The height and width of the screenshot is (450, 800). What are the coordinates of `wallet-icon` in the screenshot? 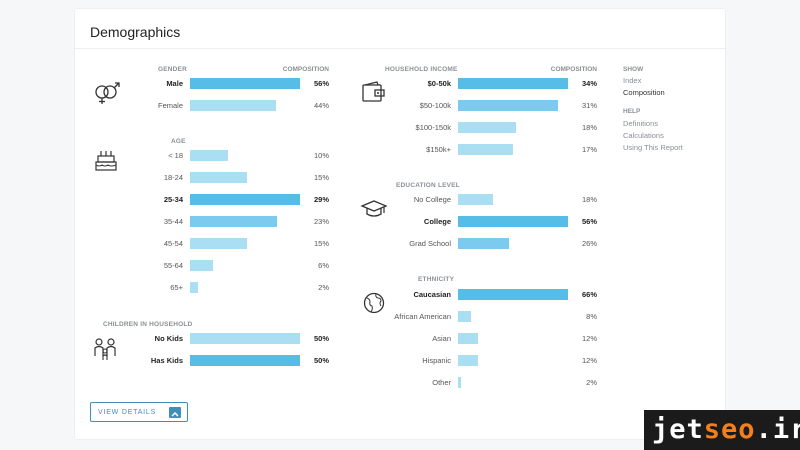 It's located at (373, 91).